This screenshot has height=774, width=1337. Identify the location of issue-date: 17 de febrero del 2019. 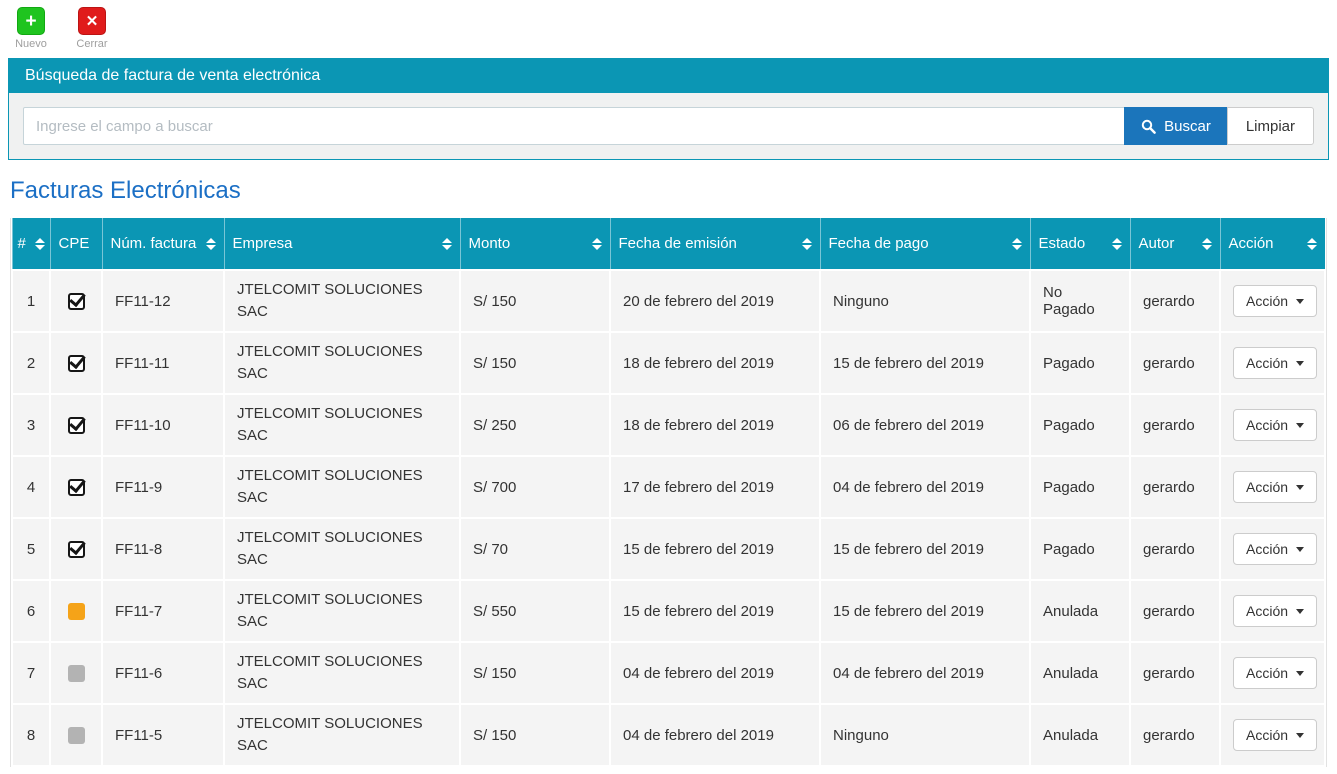
(715, 487).